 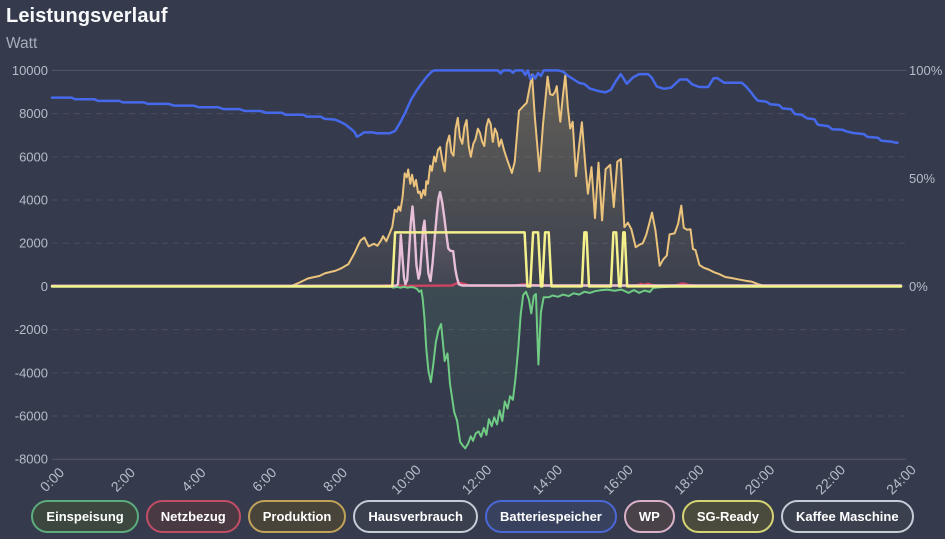 I want to click on svg-text: 8:00, so click(x=335, y=479).